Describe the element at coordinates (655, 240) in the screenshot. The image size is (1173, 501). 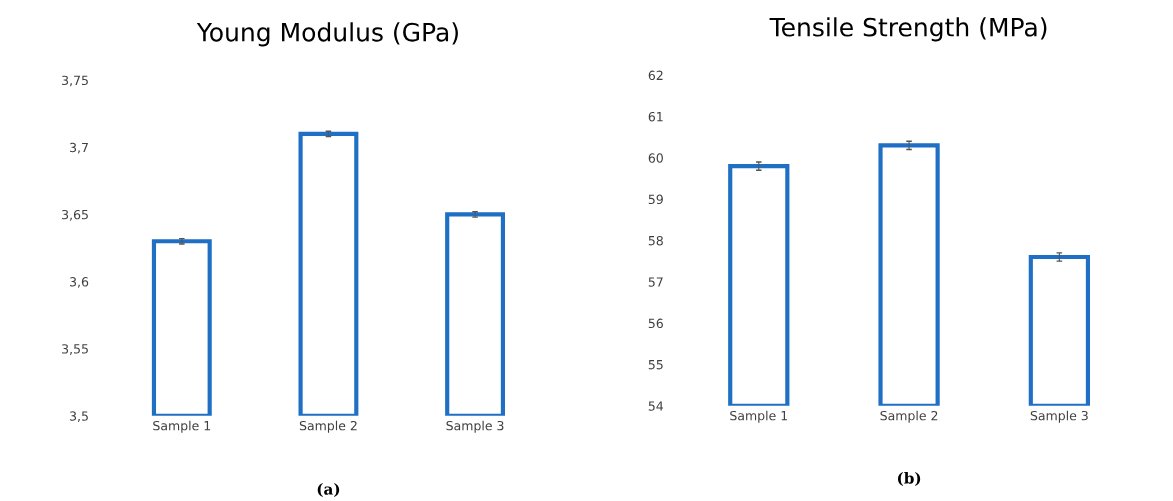
I see `y-tick-label: 58` at that location.